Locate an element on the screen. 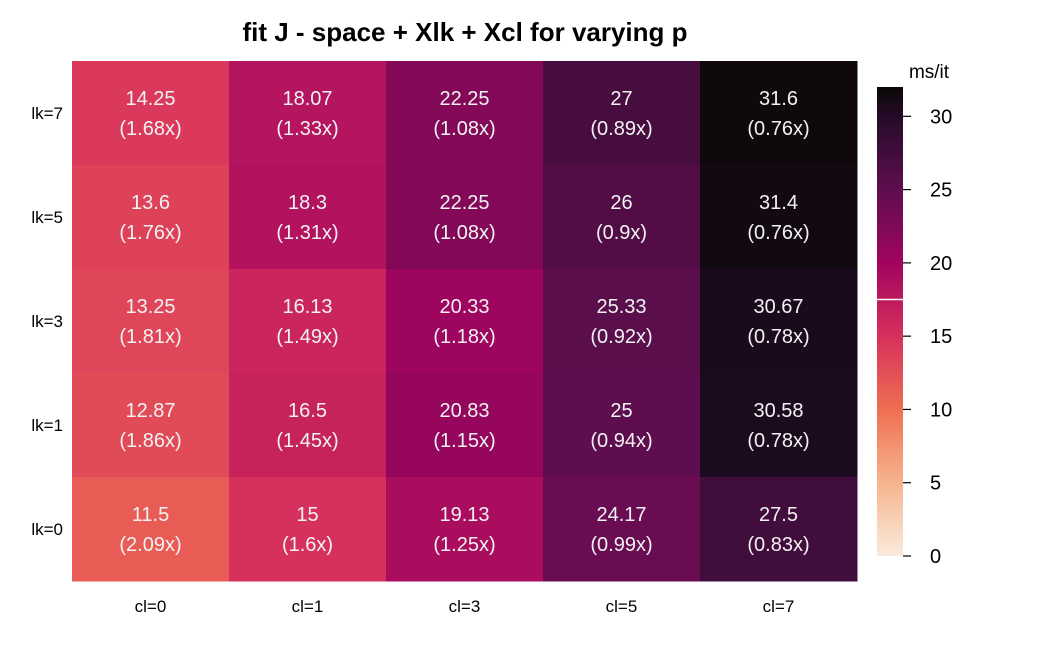 The width and height of the screenshot is (1050, 648). column-label: cl=3 is located at coordinates (465, 606).